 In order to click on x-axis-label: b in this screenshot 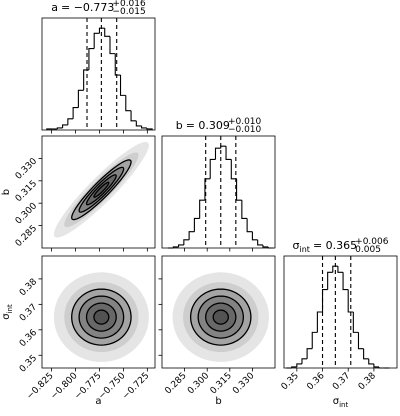, I will do `click(218, 401)`.